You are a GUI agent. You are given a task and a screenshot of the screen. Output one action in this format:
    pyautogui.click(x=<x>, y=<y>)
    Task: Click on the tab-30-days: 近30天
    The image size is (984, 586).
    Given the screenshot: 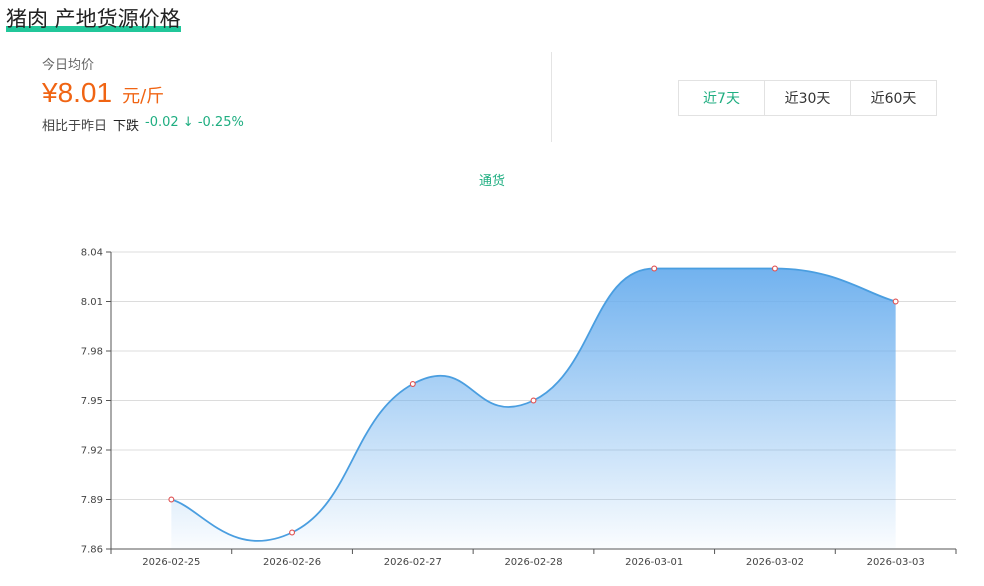 What is the action you would take?
    pyautogui.click(x=807, y=98)
    